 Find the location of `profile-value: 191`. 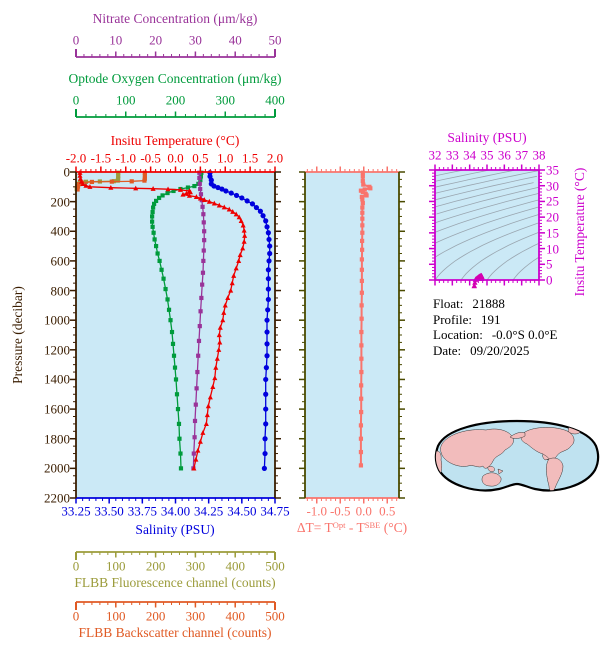

profile-value: 191 is located at coordinates (491, 319).